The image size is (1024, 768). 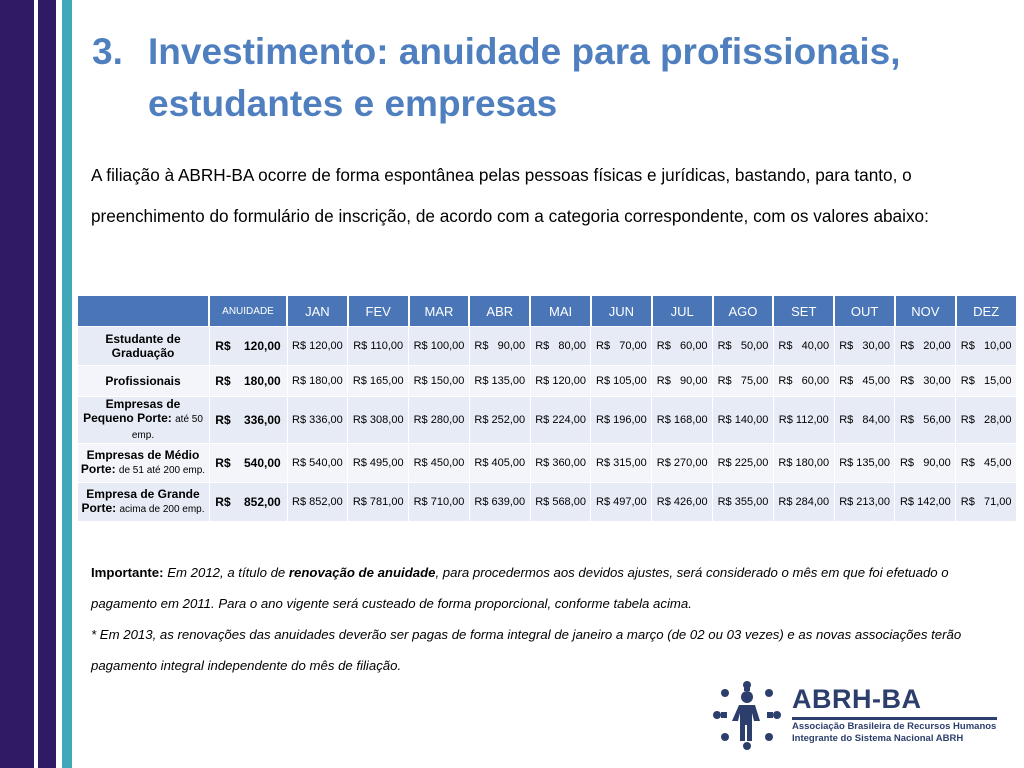 What do you see at coordinates (378, 420) in the screenshot?
I see `monthly-fee-cell: R$ 308,00` at bounding box center [378, 420].